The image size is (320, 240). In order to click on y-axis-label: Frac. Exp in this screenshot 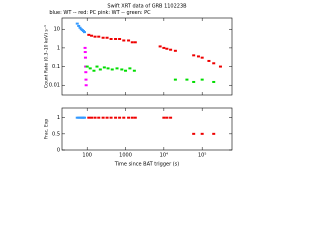, I will do `click(47, 129)`.